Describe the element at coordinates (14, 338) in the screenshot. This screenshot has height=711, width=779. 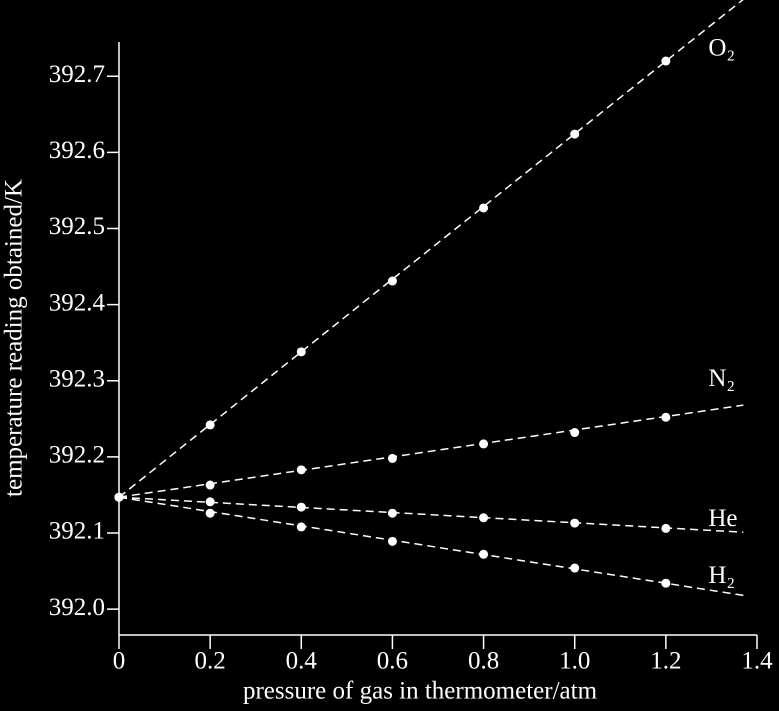
I see `y-axis-label: temperature reading obtained/K` at that location.